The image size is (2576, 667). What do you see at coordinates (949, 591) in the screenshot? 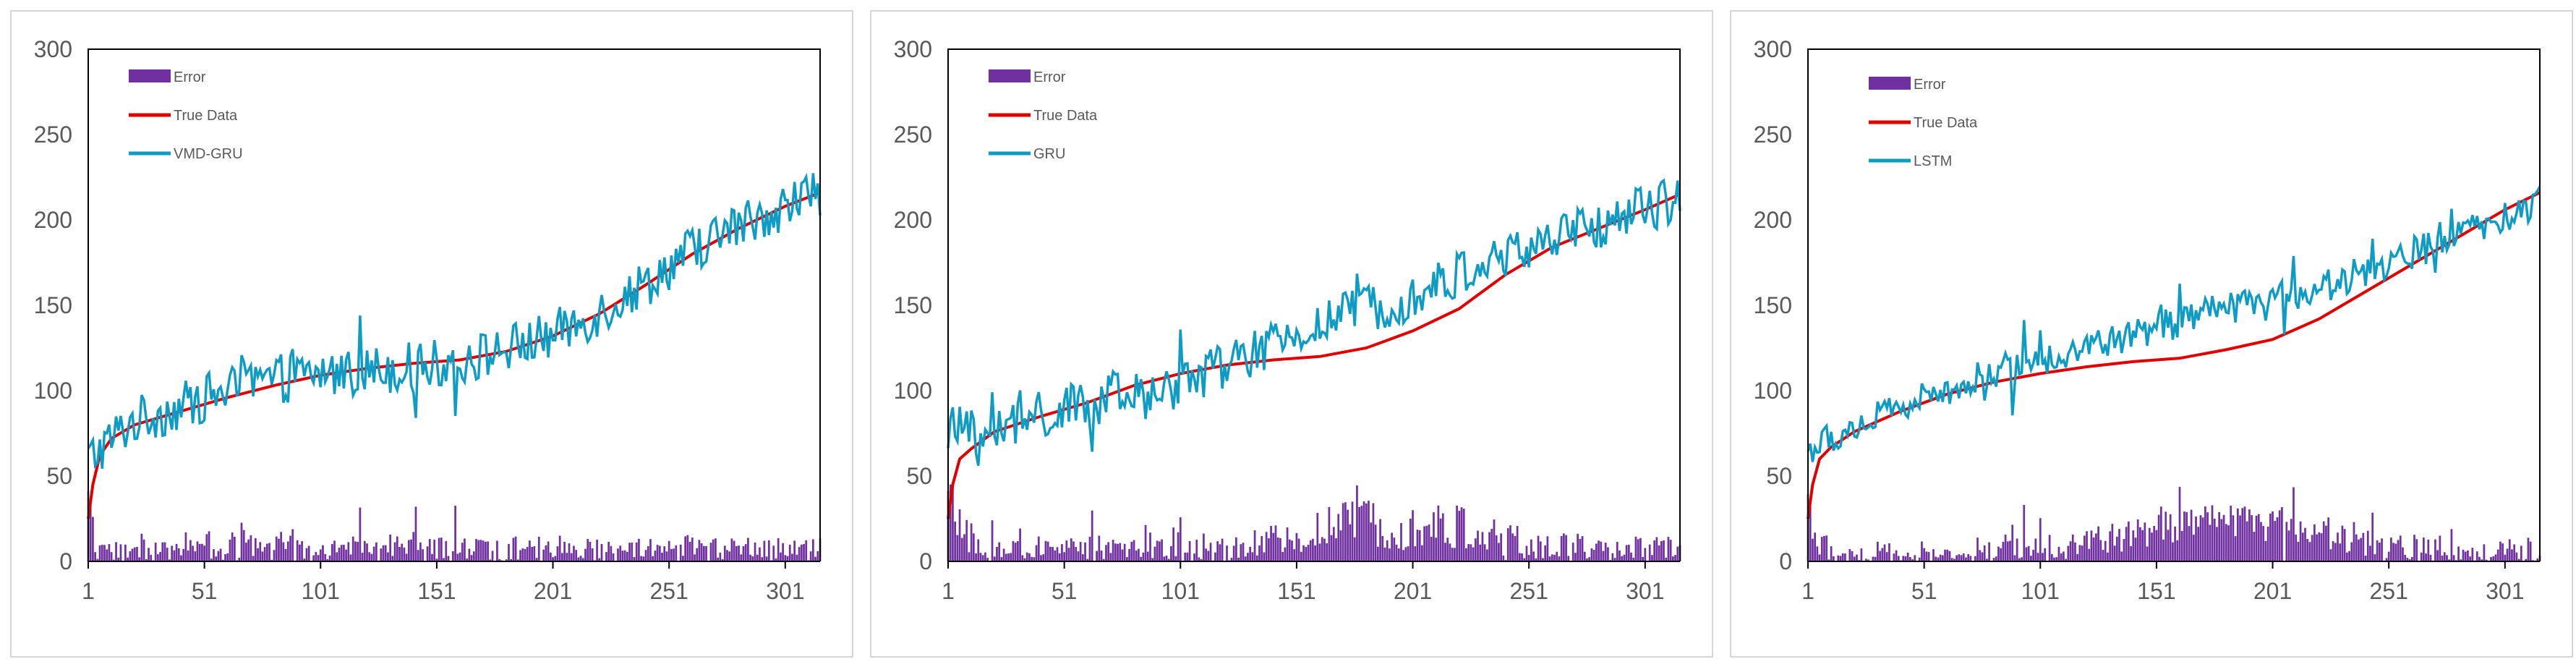
I see `x-tick-label: 1` at bounding box center [949, 591].